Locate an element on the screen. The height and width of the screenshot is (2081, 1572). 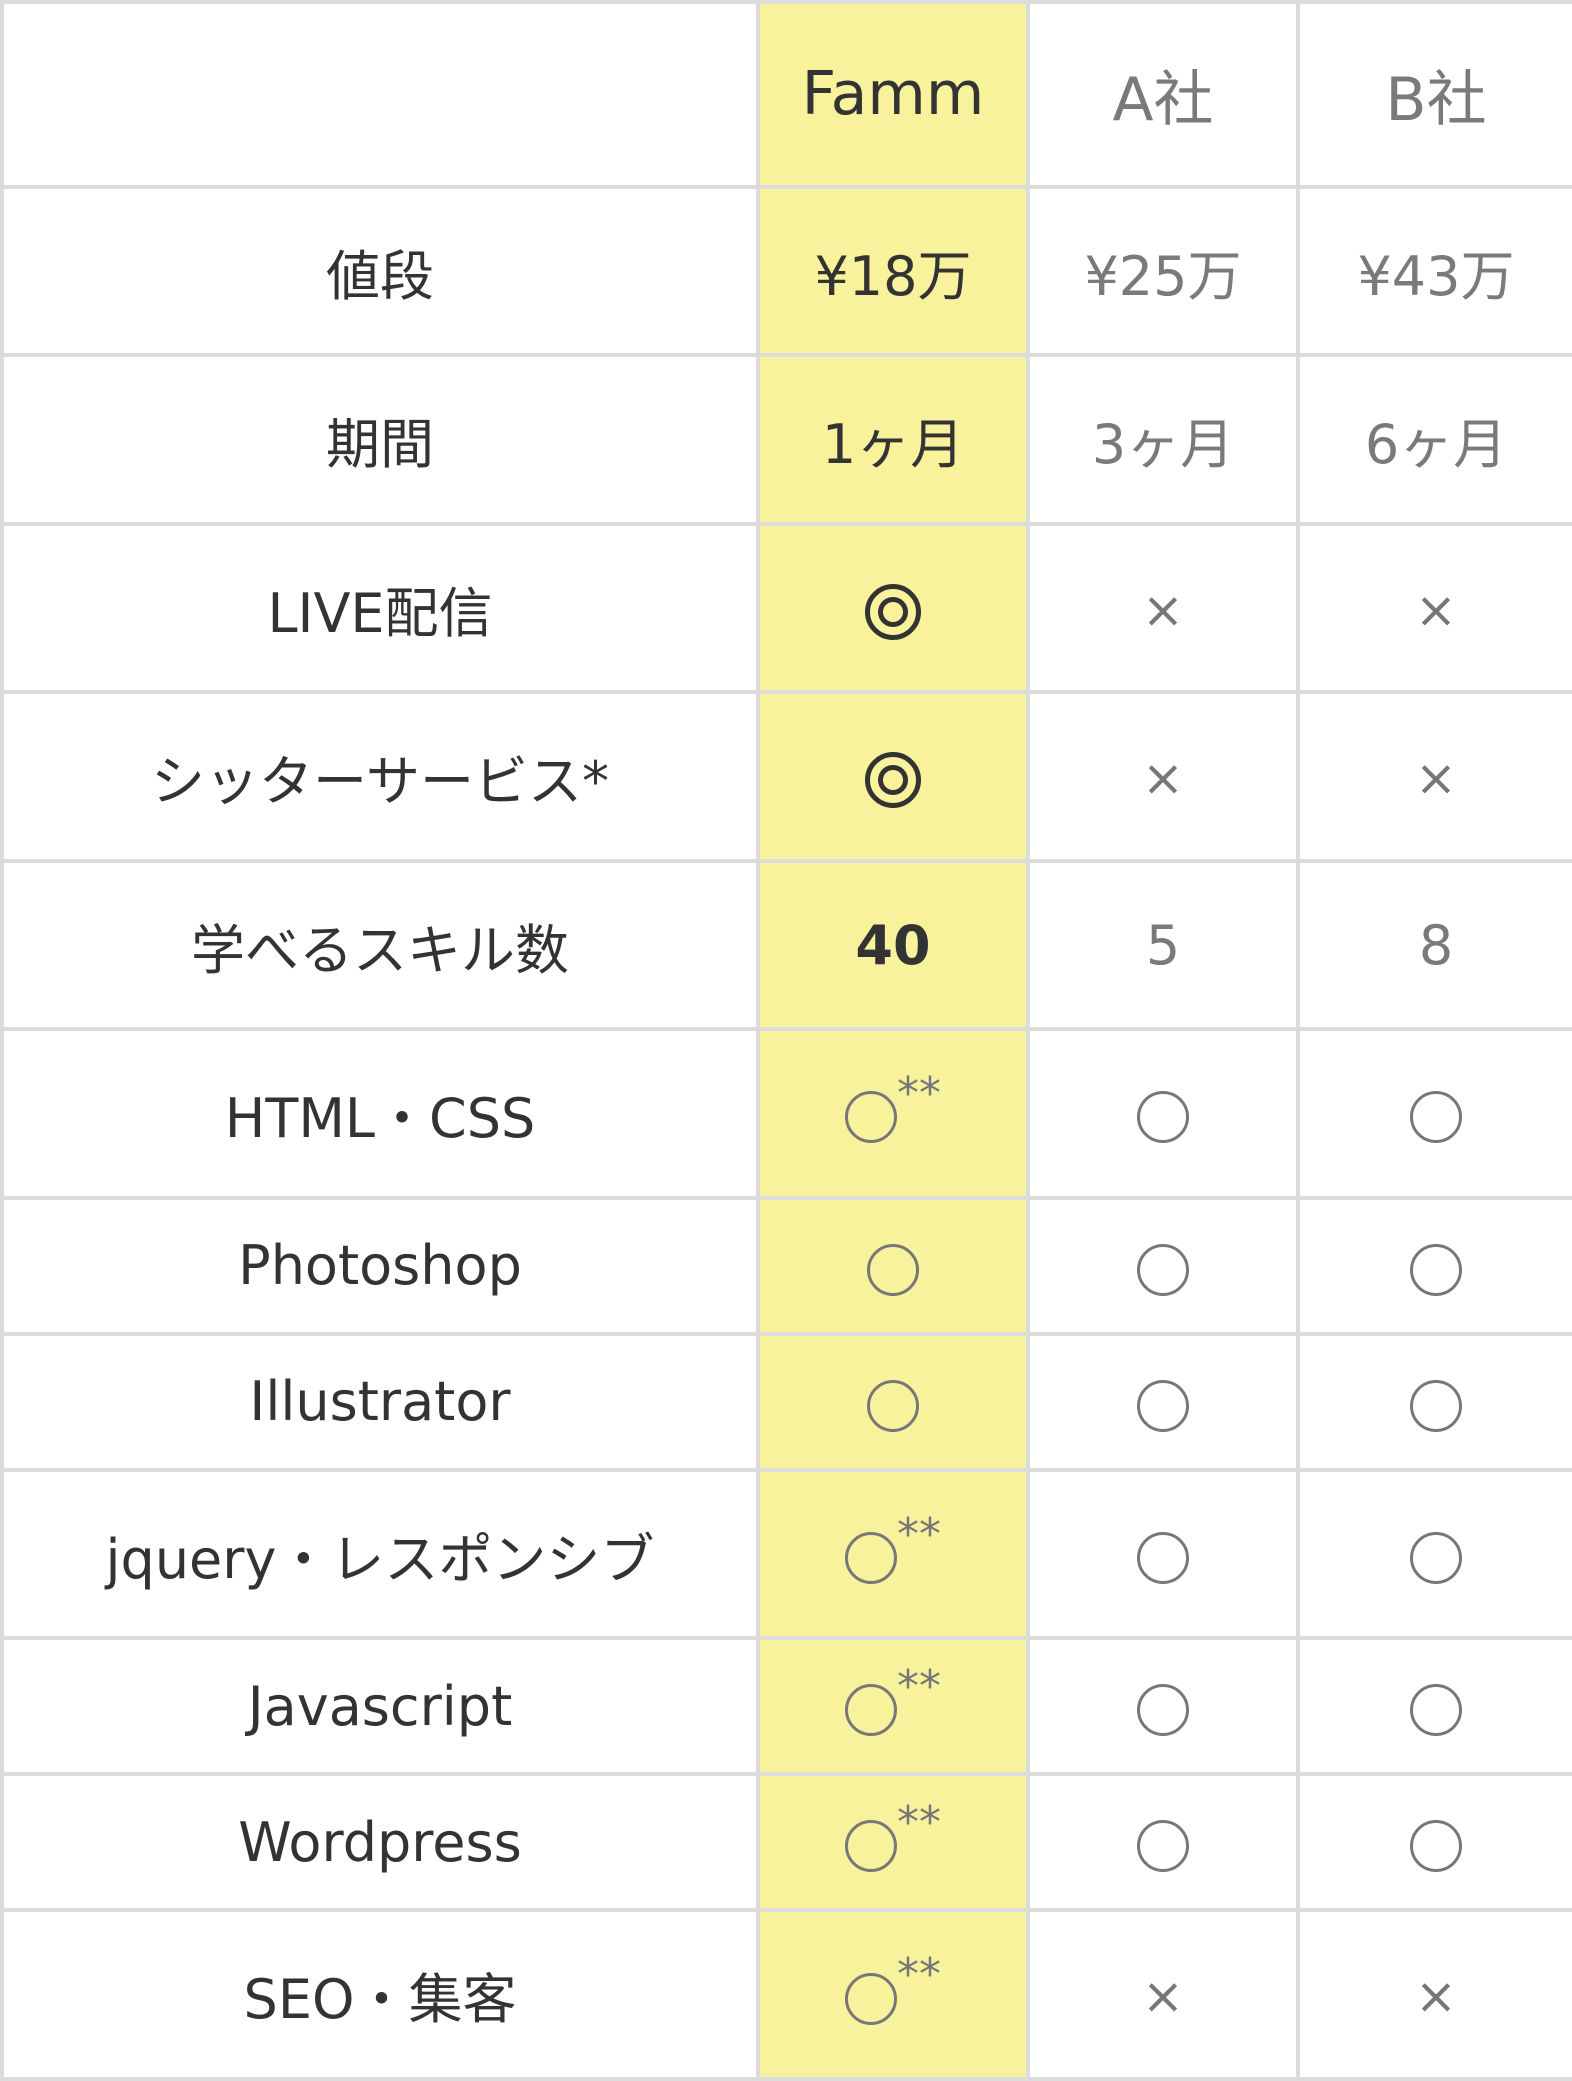
table-row: 値段 ¥18万 ¥25万 ¥43万 is located at coordinates (786, 271).